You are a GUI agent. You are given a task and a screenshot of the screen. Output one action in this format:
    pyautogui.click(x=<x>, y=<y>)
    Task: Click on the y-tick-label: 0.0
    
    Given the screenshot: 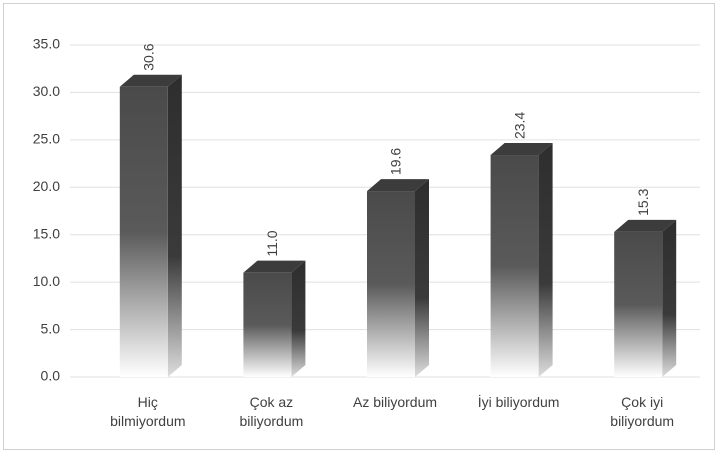 What is the action you would take?
    pyautogui.click(x=51, y=376)
    